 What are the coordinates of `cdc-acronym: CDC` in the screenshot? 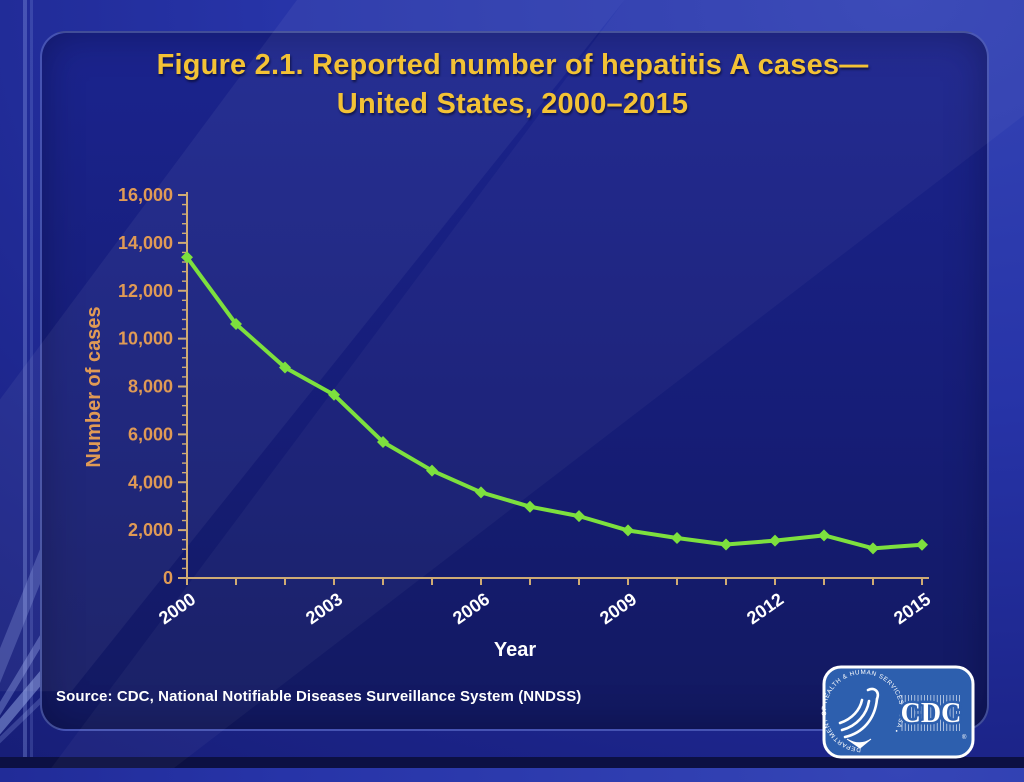 It's located at (931, 713).